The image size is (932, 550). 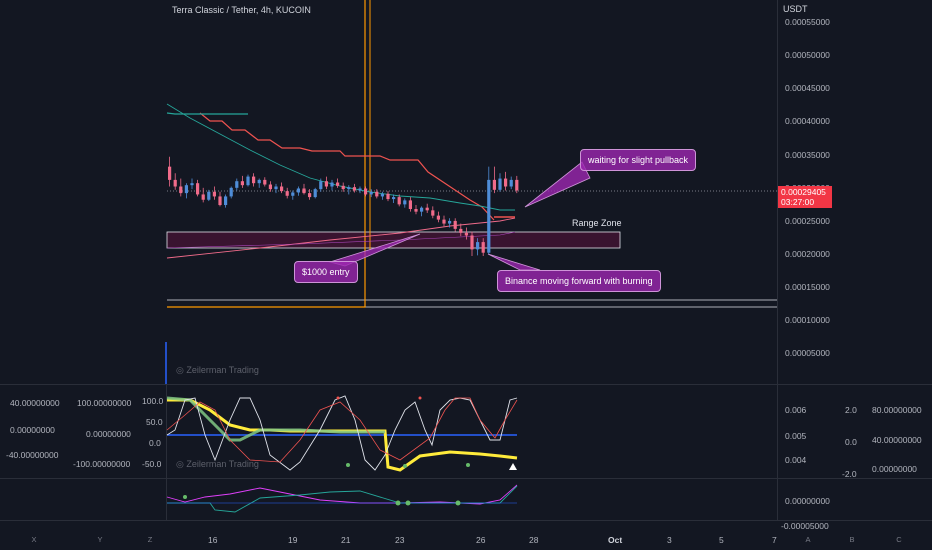 I want to click on osc-left-small-tick: -50.0, so click(x=152, y=464).